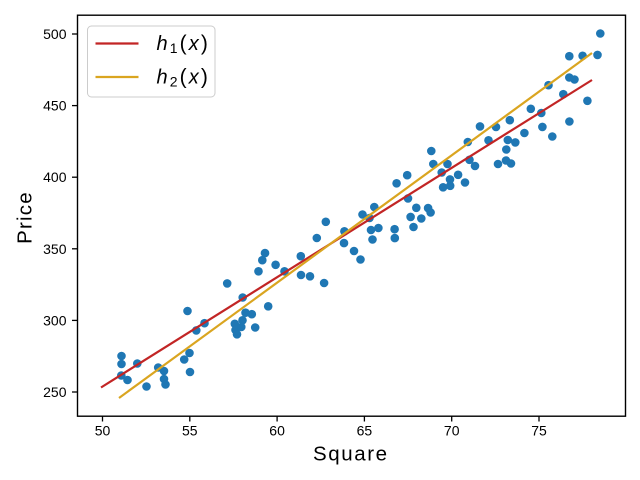 Image resolution: width=640 pixels, height=480 pixels. I want to click on svg-text: 300, so click(55, 320).